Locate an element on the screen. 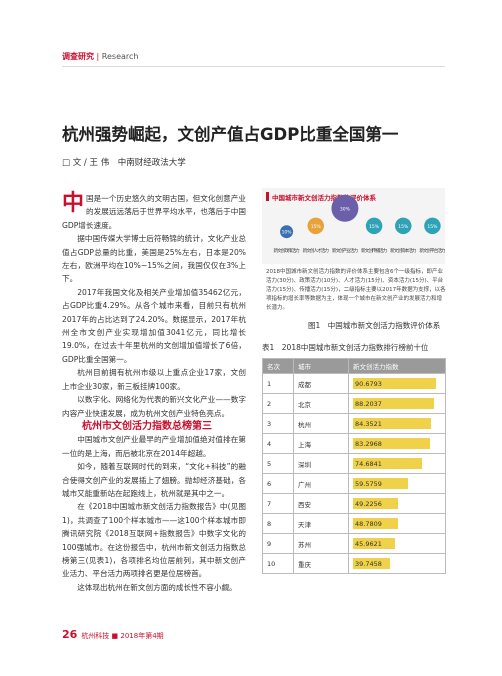 The width and height of the screenshot is (502, 676). rank: 5 is located at coordinates (278, 463).